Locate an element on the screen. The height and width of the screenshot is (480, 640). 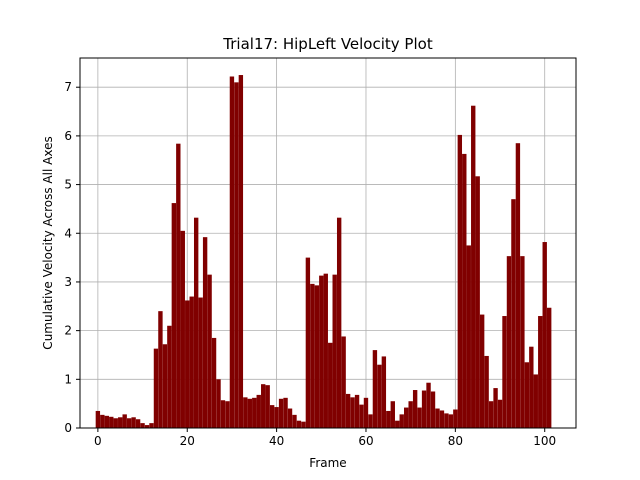
y-tick-label: 1 is located at coordinates (68, 379).